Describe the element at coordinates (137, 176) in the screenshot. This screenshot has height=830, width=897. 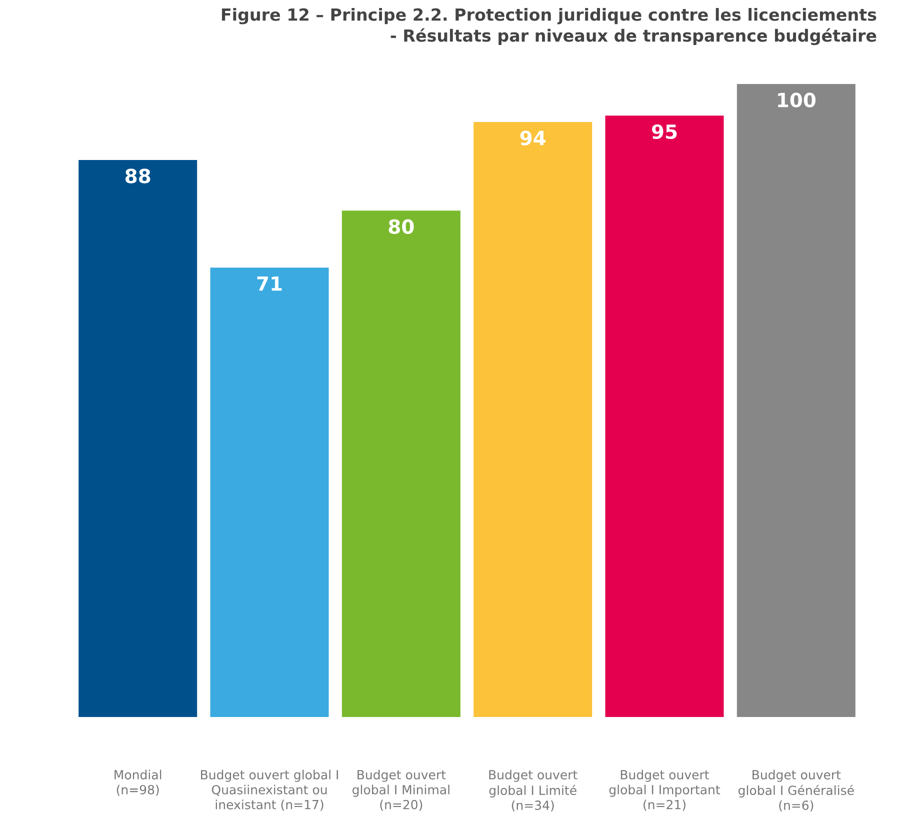
I see `data-label: 88` at that location.